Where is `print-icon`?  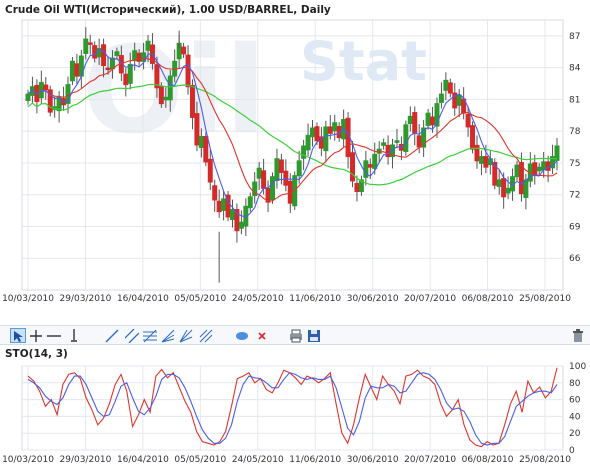 print-icon is located at coordinates (296, 335).